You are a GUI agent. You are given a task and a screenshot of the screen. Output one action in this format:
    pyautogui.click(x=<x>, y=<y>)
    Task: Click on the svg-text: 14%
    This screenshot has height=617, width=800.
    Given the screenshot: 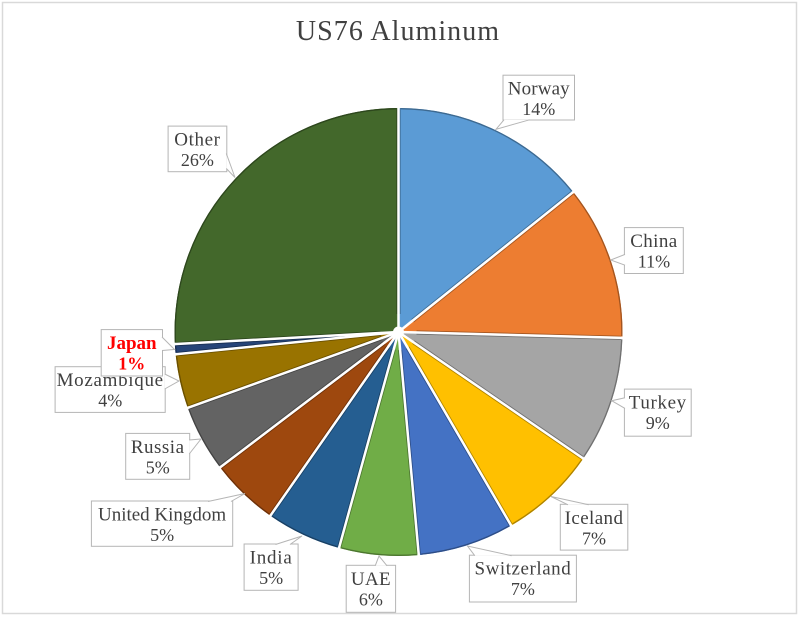 What is the action you would take?
    pyautogui.click(x=538, y=109)
    